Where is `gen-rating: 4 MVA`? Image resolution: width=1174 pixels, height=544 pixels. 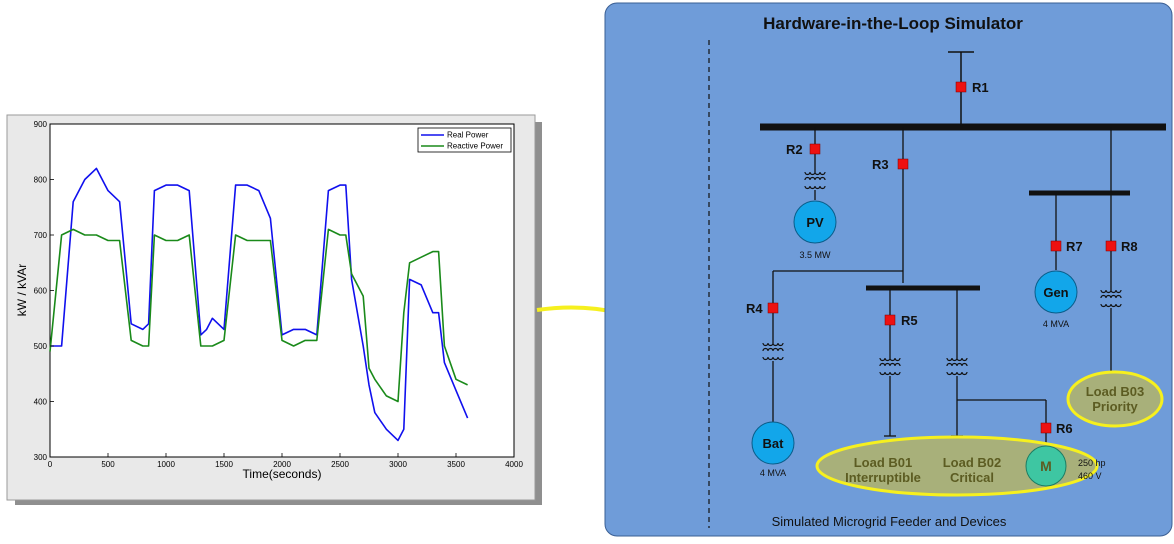
gen-rating: 4 MVA is located at coordinates (1056, 324).